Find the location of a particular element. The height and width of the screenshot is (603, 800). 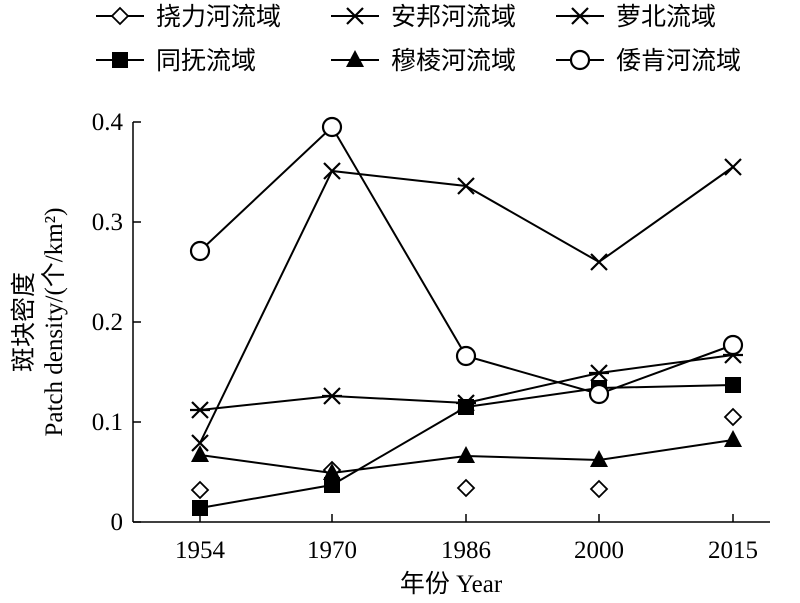

x-tick-label: 2000 is located at coordinates (599, 550).